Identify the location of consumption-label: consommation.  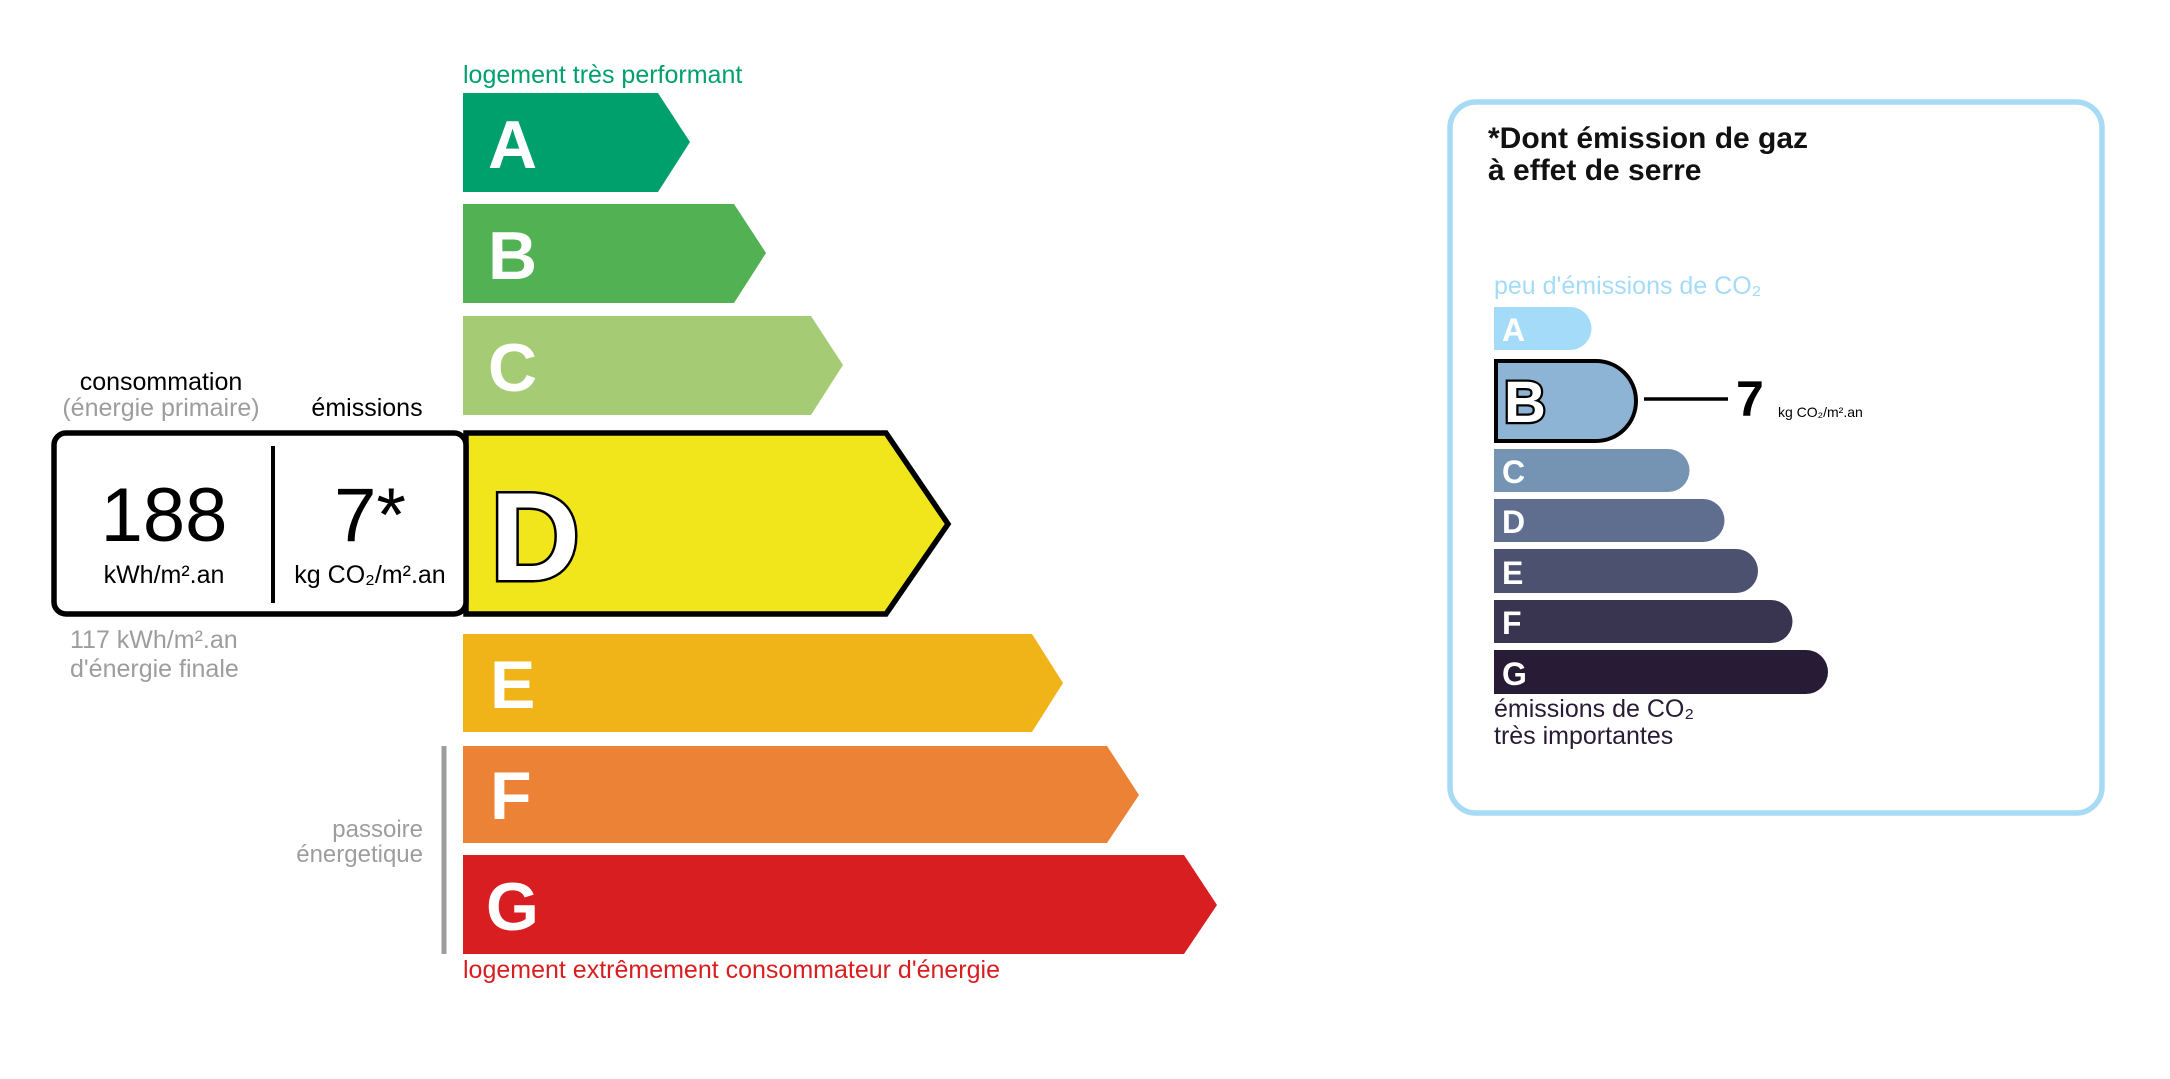
(161, 382).